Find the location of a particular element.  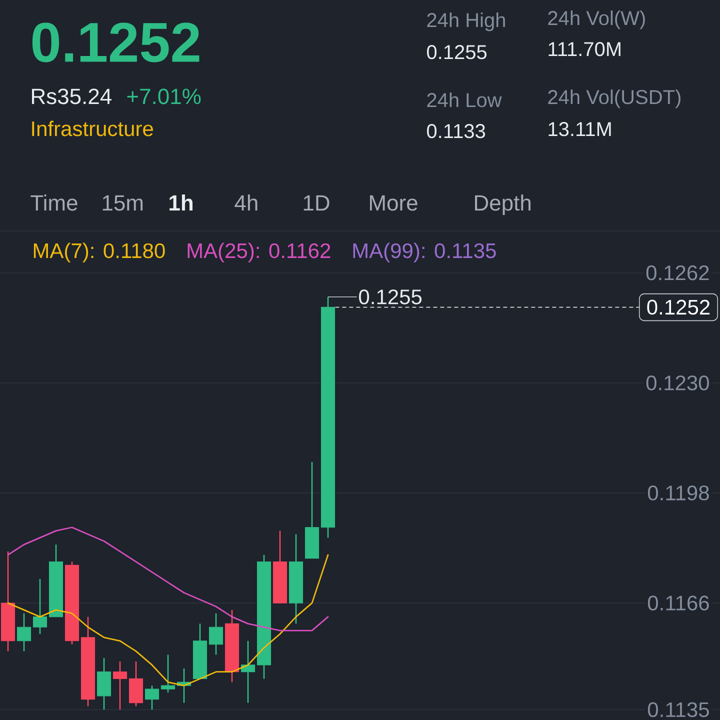

text: Rs35.24 is located at coordinates (72, 96).